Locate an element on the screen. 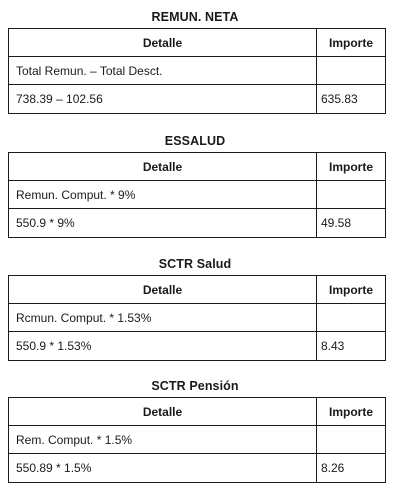 Image resolution: width=402 pixels, height=492 pixels. table-row: 550.89 * 1.5% 8.26 is located at coordinates (197, 468).